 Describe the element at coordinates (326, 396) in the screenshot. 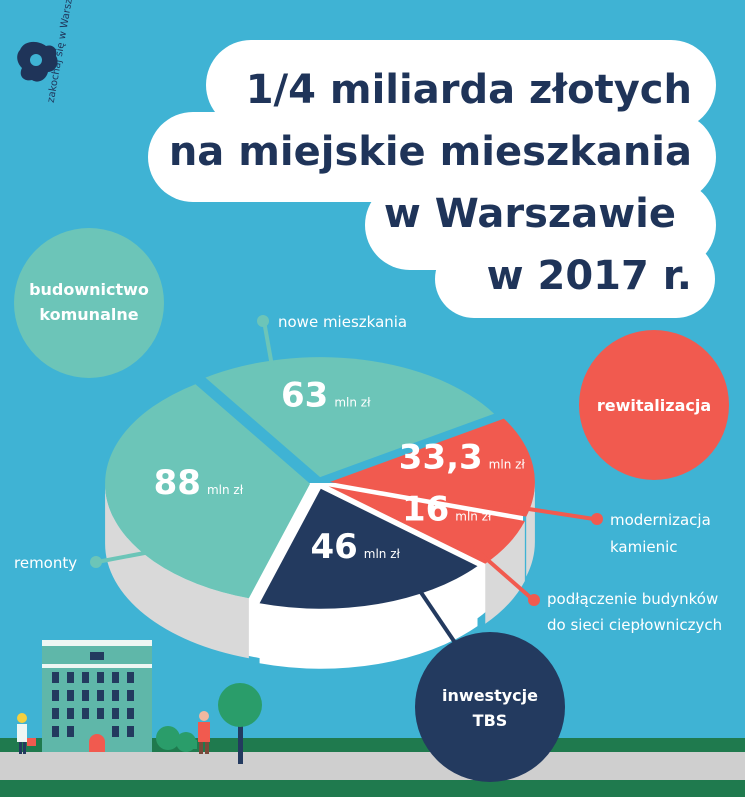

I see `pie-slice-value: 63 mln zł` at that location.